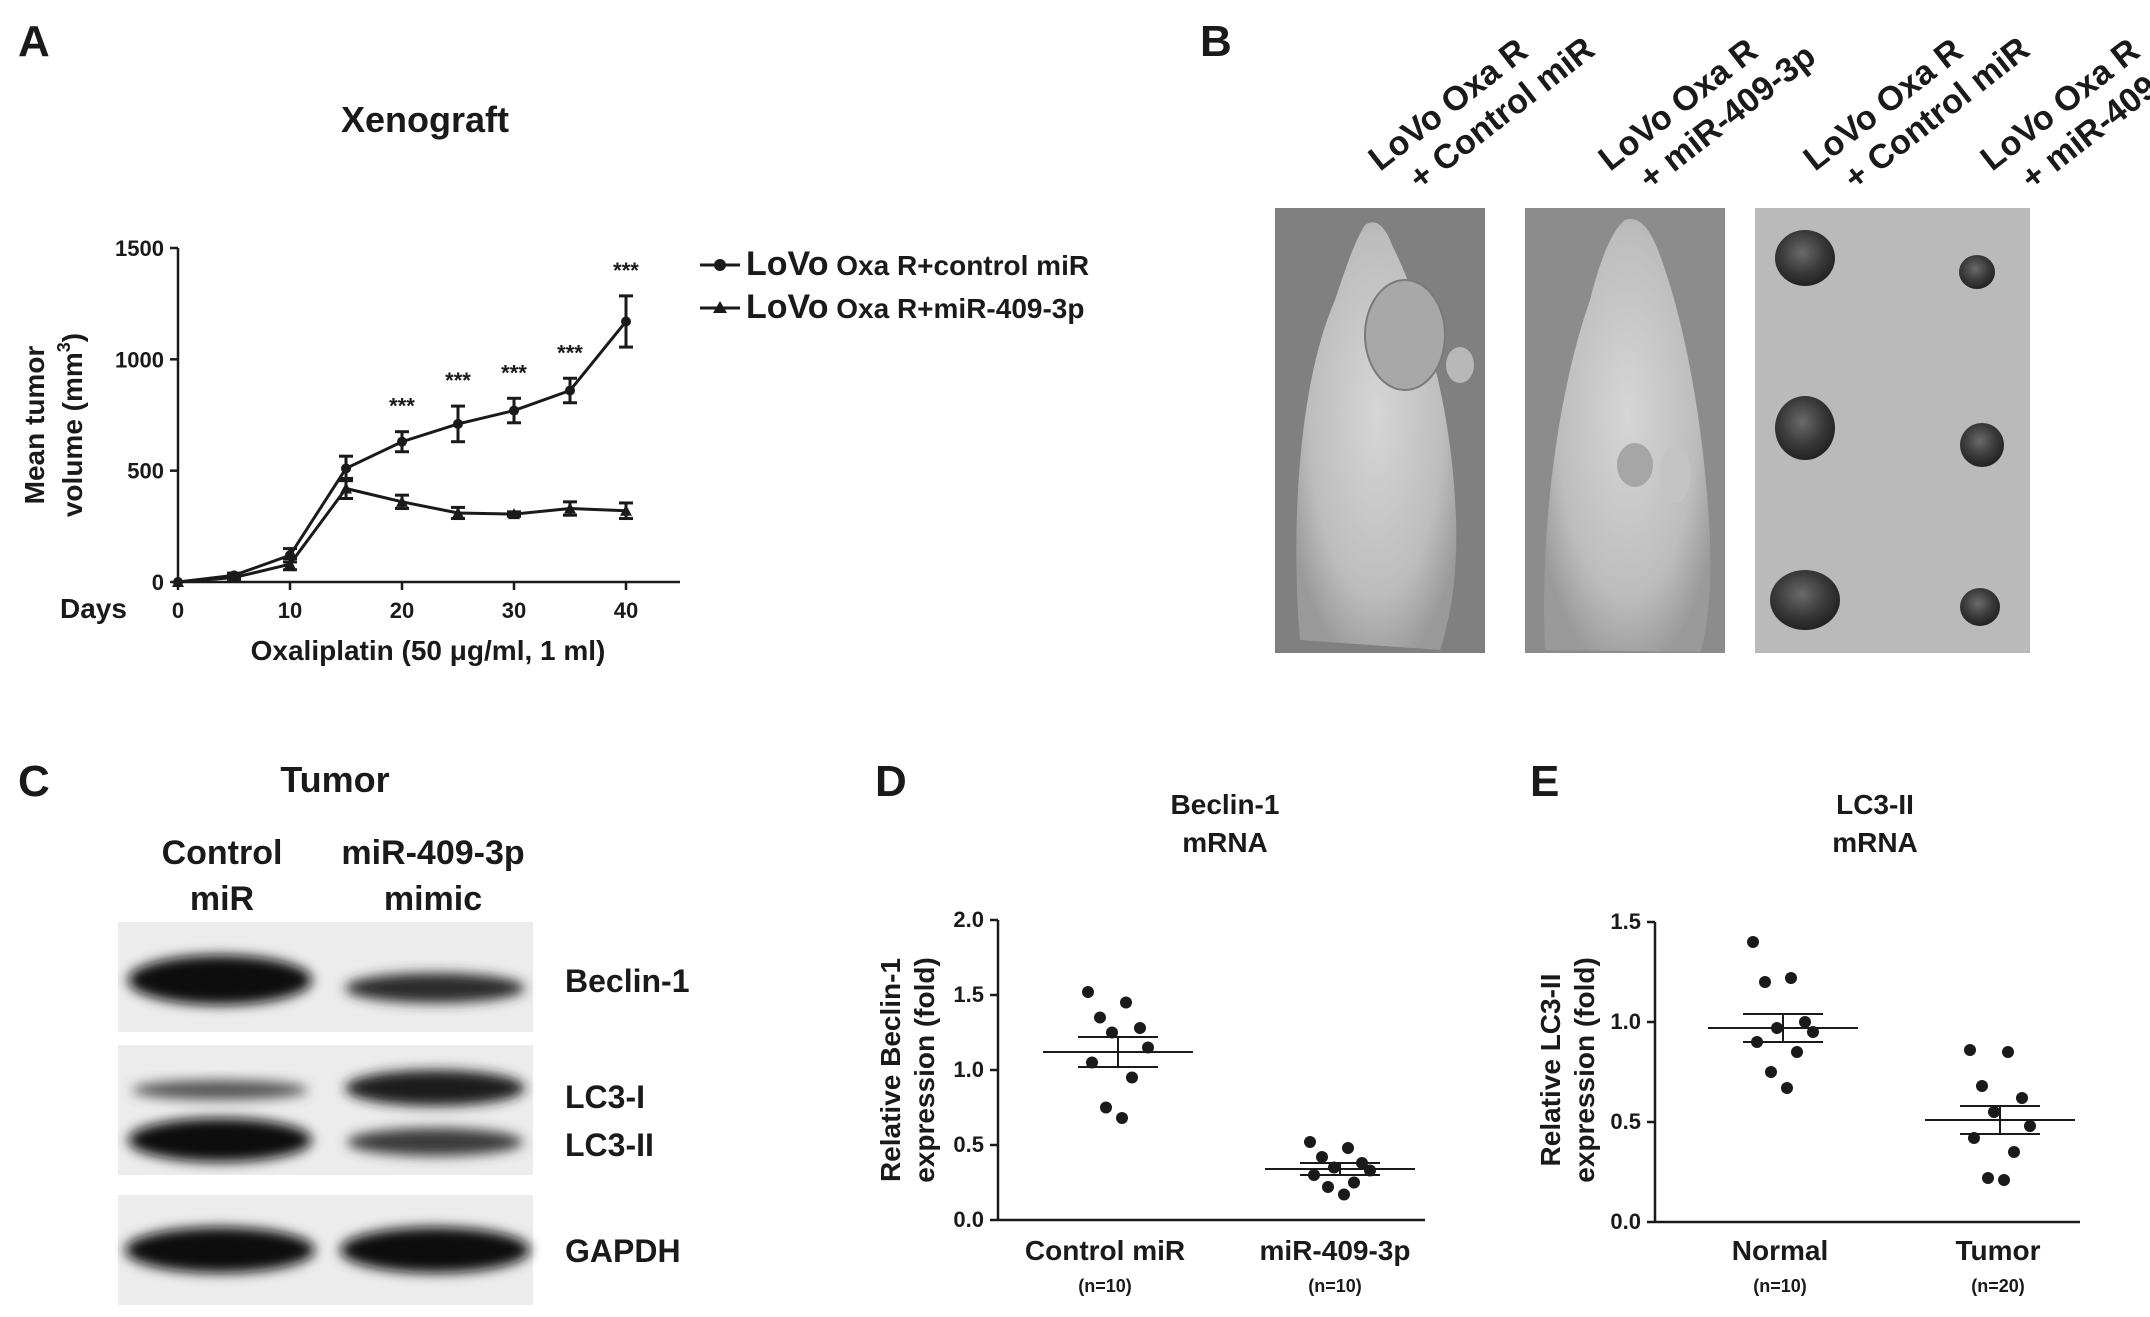 The height and width of the screenshot is (1317, 2150). I want to click on chart-d-ticks: 0.0 0.5 1.0 1.5 2.0, so click(975, 1069).